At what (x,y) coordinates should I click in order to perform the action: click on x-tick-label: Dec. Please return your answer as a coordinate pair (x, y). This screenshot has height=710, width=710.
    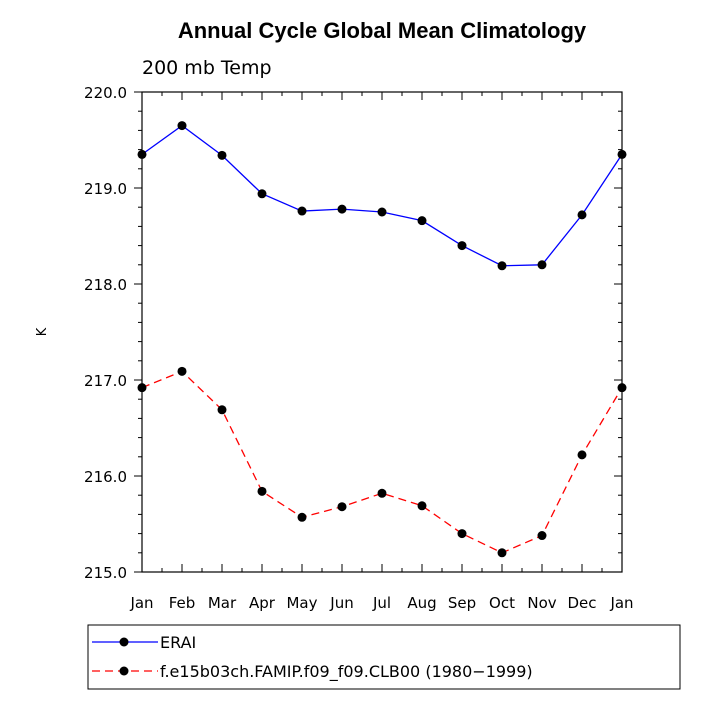
    Looking at the image, I should click on (581, 603).